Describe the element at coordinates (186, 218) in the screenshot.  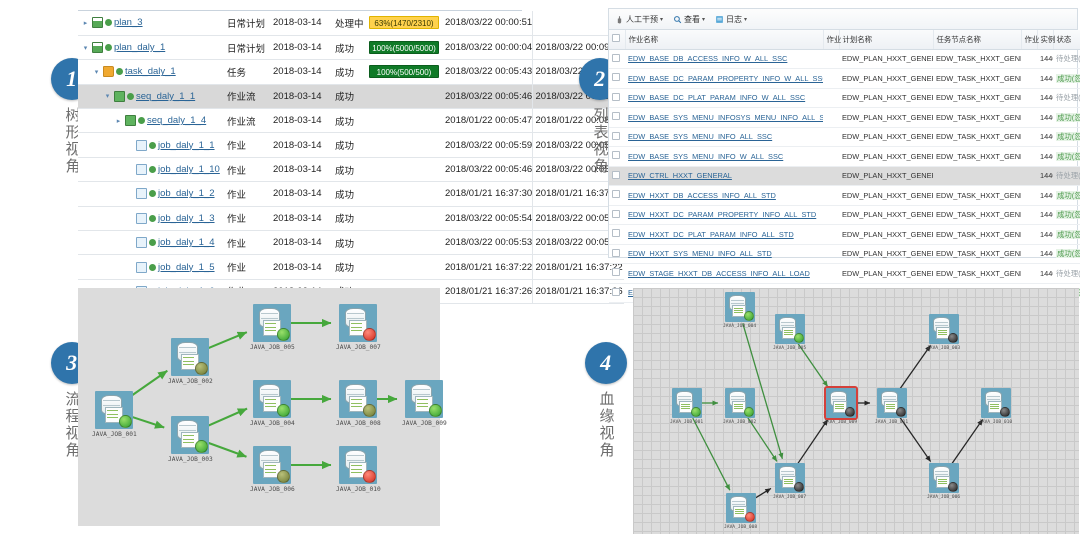
I see `tree-node-label: job_daly_1_3` at that location.